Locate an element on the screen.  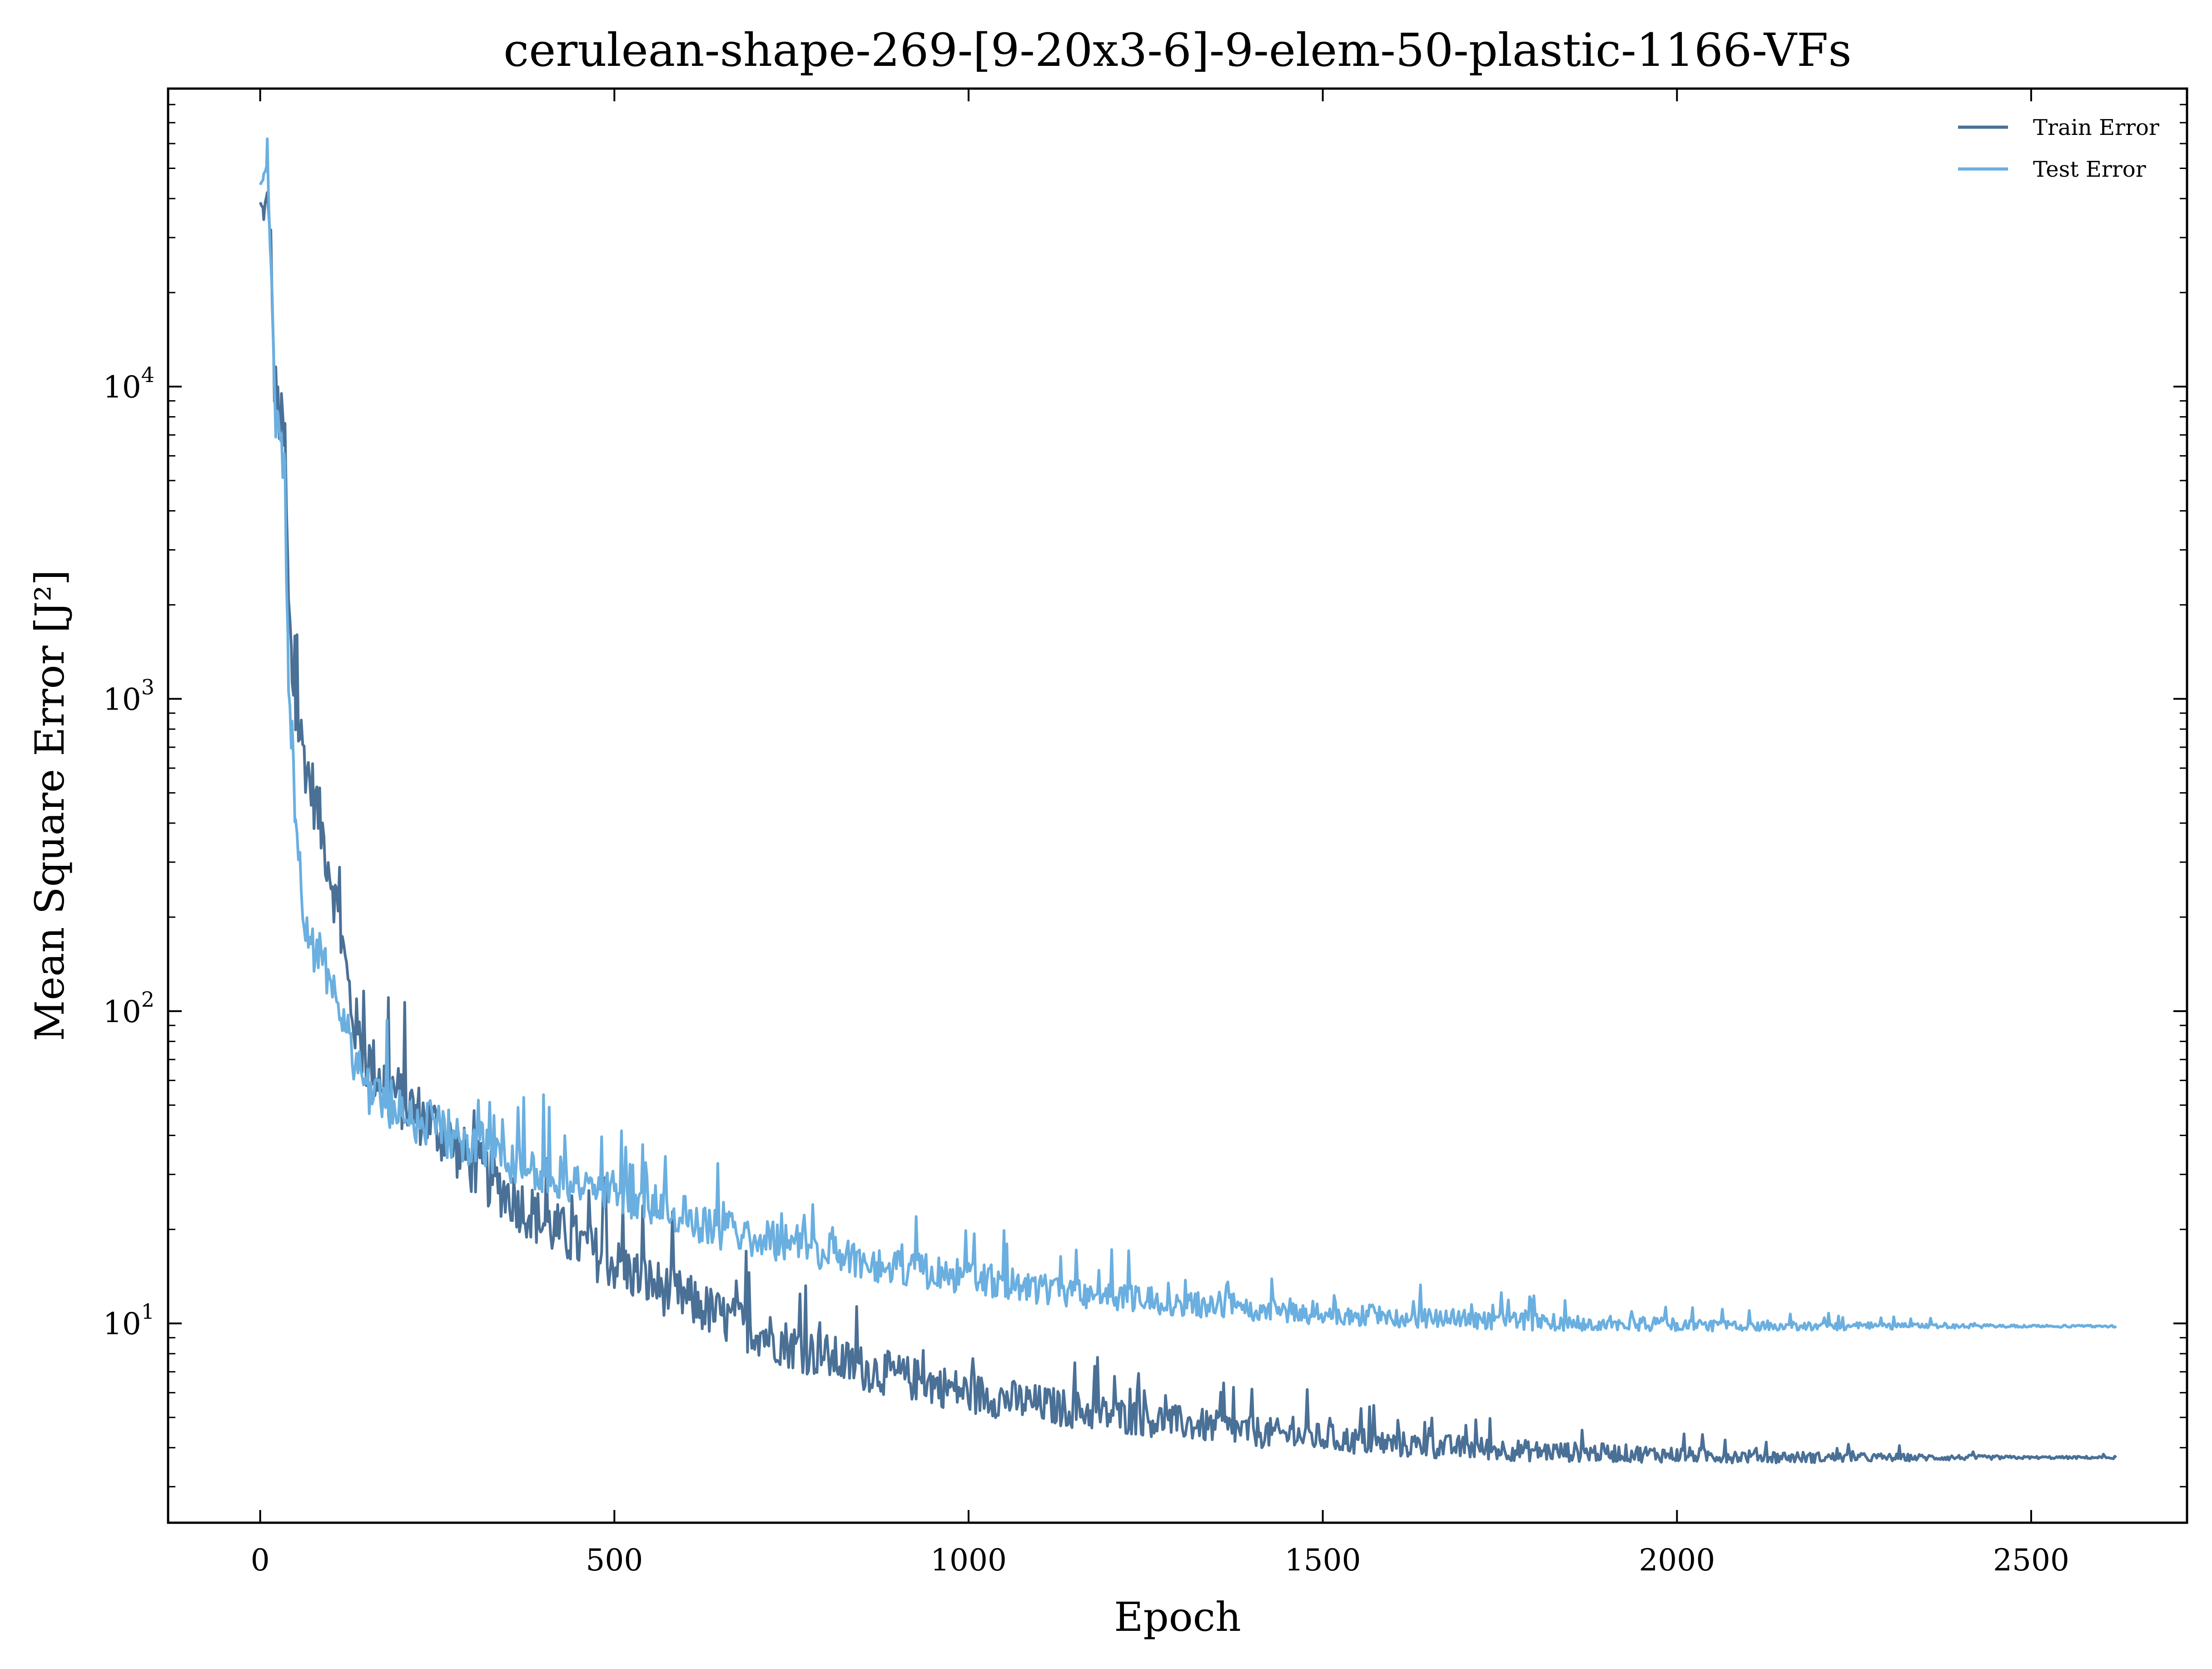
x-tick-label: 1500 is located at coordinates (1323, 1560).